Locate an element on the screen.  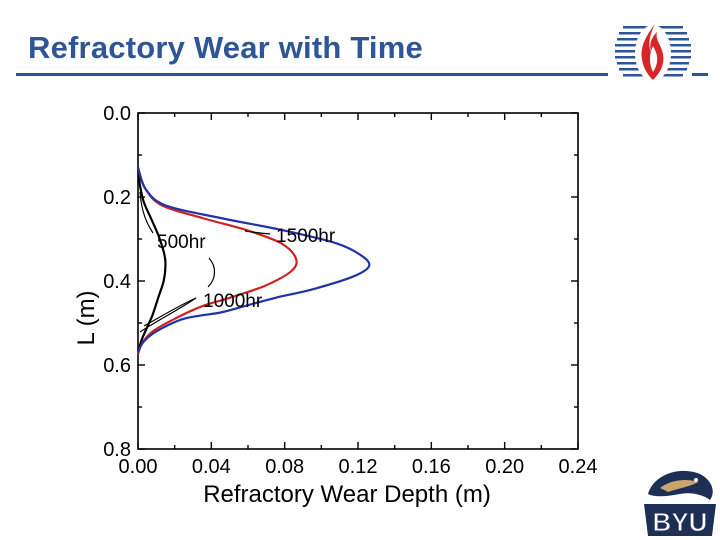
x-axis-title: Refractory Wear Depth (m) is located at coordinates (347, 494).